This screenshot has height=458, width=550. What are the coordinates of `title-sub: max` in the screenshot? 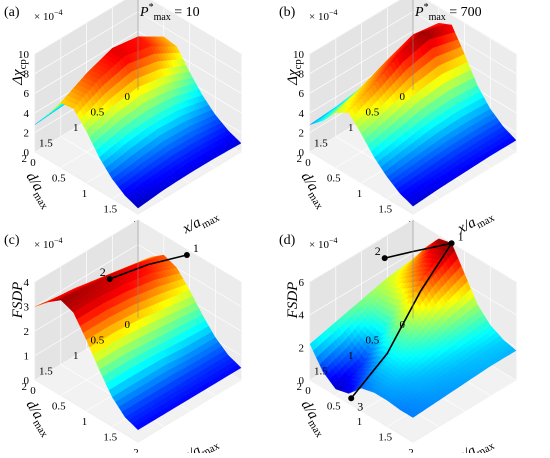 It's located at (162, 17).